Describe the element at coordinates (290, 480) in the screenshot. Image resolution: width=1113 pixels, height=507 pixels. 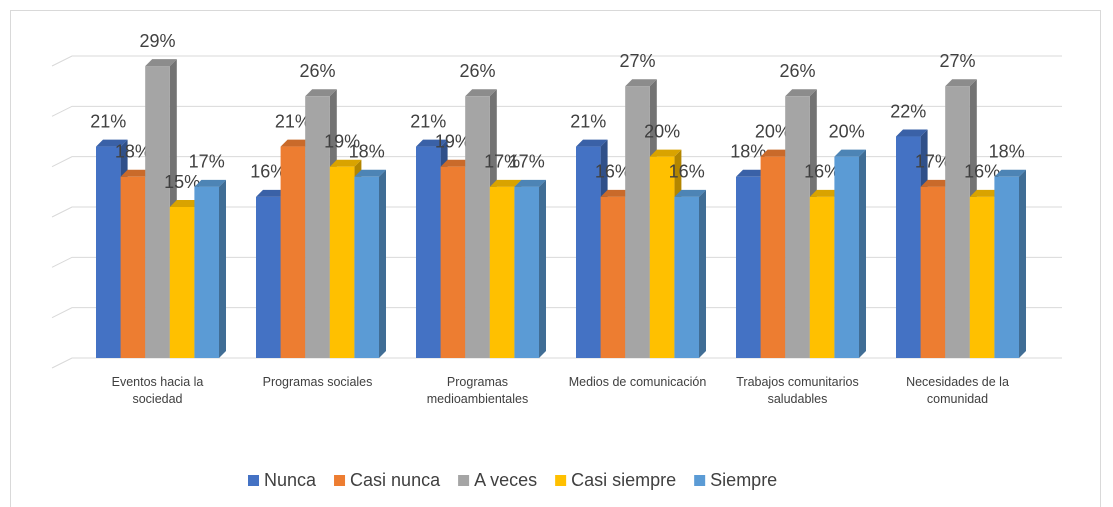
I see `legend-label: Nunca` at that location.